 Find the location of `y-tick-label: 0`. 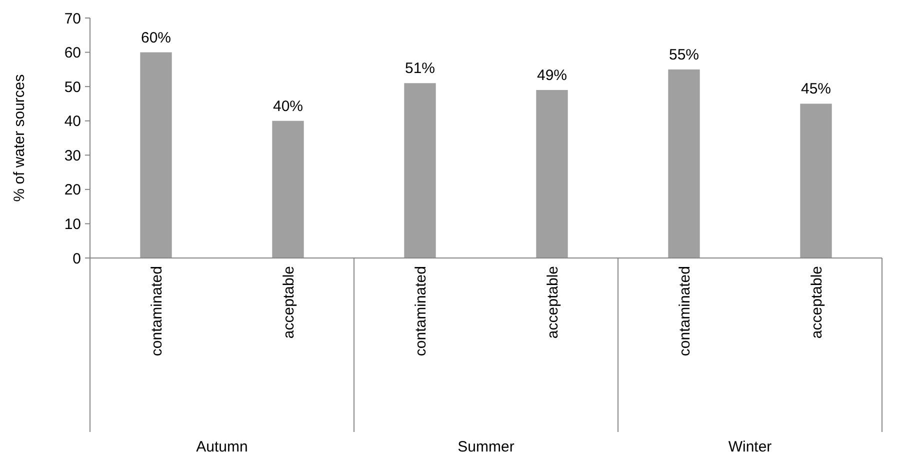

y-tick-label: 0 is located at coordinates (76, 259).